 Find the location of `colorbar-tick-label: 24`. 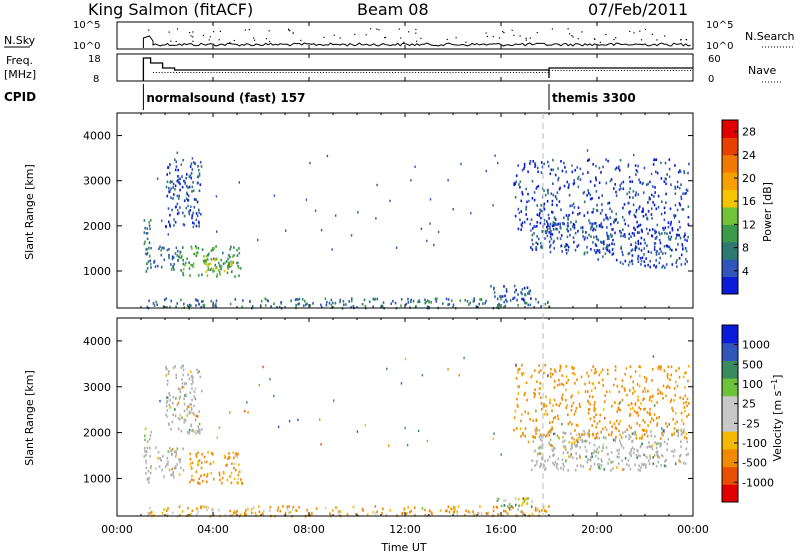

colorbar-tick-label: 24 is located at coordinates (749, 155).